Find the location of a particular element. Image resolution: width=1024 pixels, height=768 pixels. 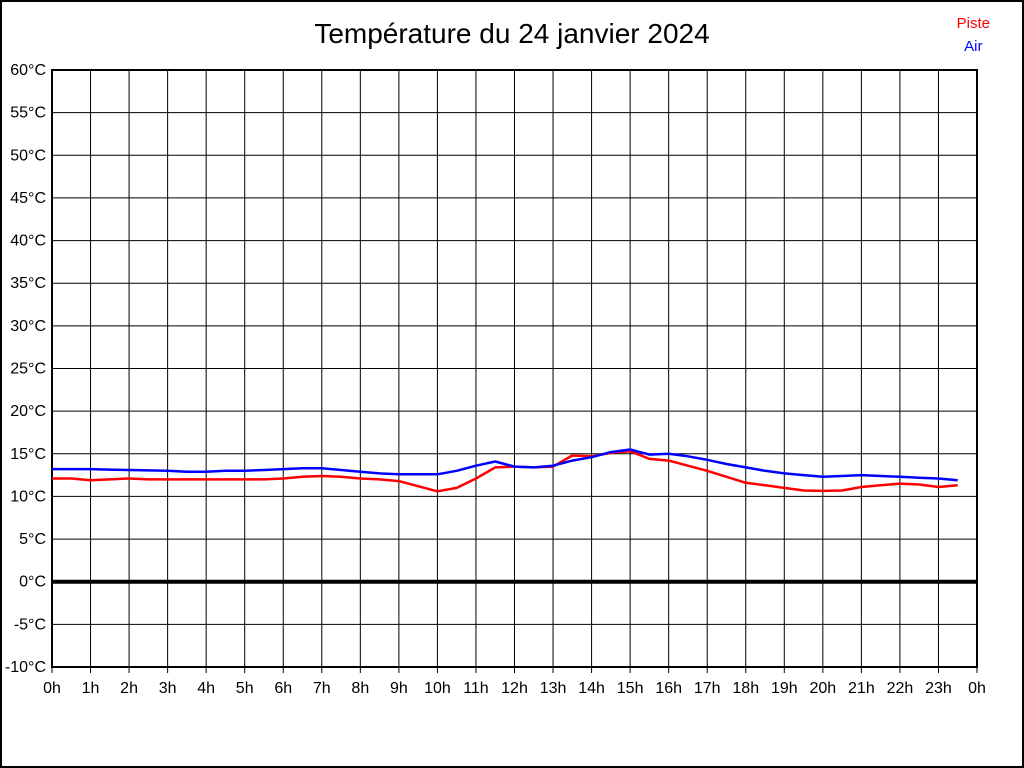

y-axis-tick-label: 0°C is located at coordinates (32, 582).